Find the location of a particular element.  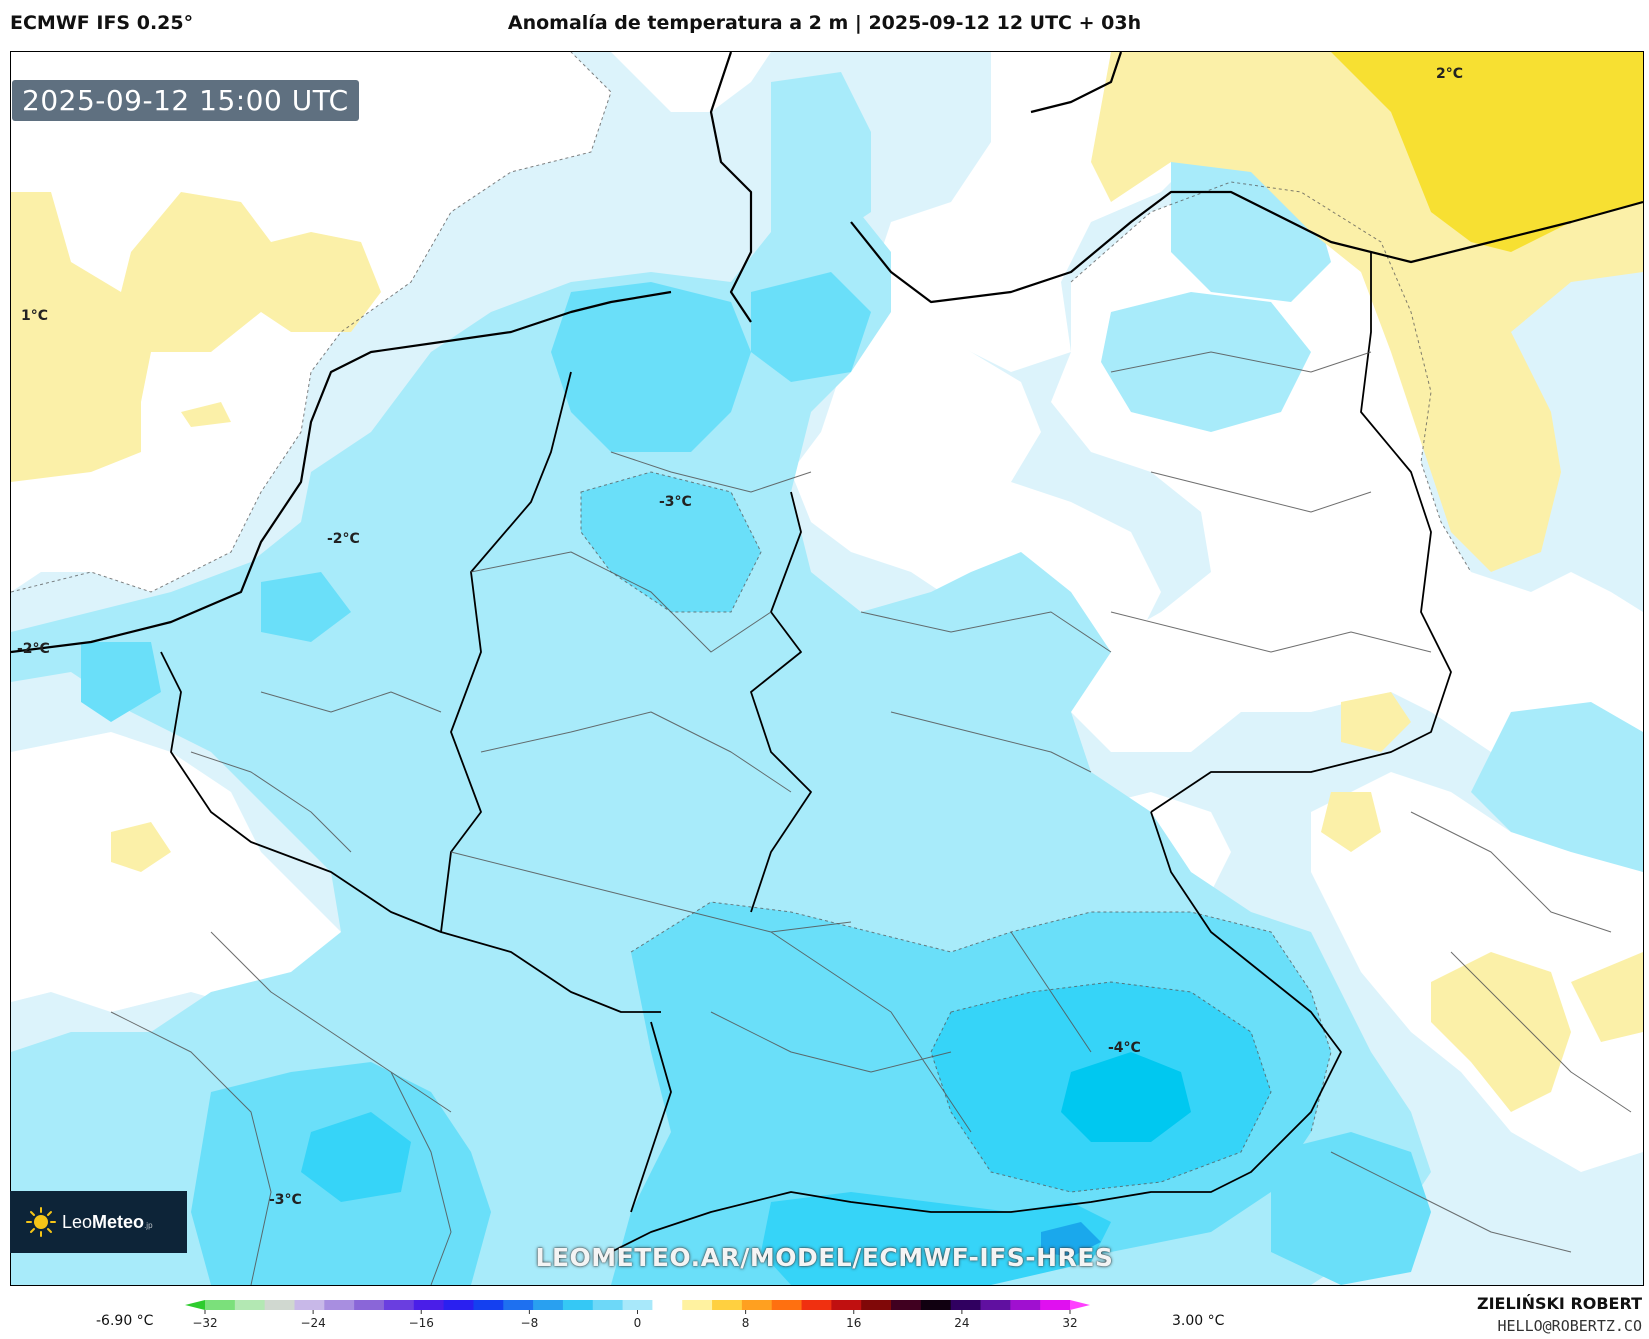

legend-arrow-min is located at coordinates (195, 1305).